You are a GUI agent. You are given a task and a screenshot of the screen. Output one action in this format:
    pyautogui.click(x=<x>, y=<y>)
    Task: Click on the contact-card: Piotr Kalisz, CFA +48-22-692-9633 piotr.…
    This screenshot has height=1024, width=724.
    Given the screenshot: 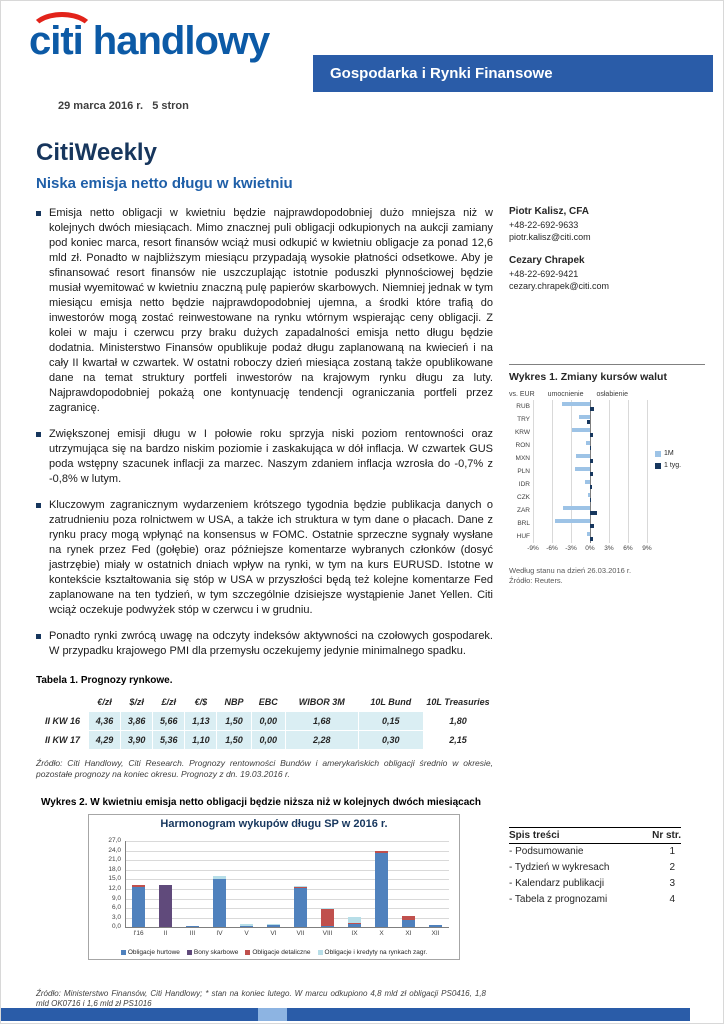 What is the action you would take?
    pyautogui.click(x=607, y=224)
    